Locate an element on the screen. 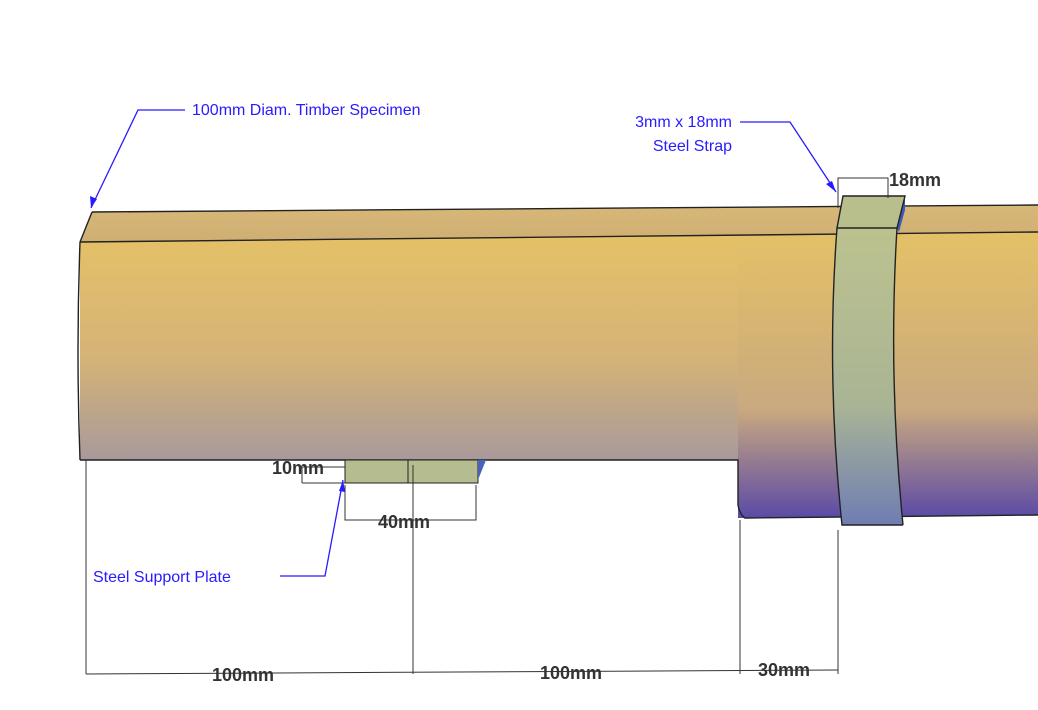 The height and width of the screenshot is (710, 1038). dim-span-right: 30mm is located at coordinates (784, 670).